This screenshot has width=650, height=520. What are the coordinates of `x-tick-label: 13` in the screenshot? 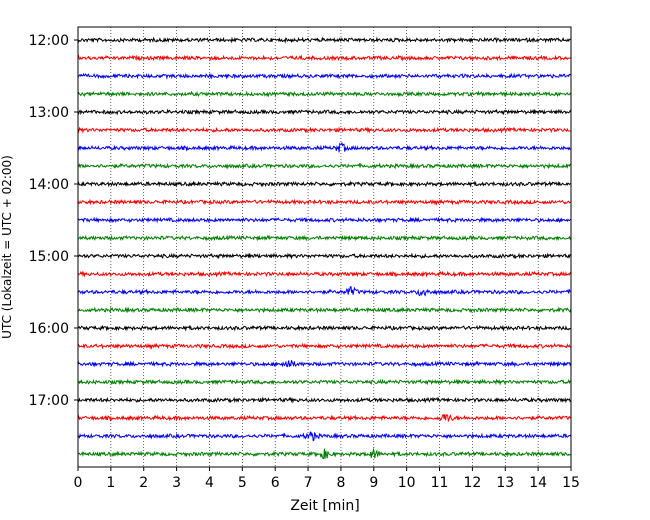 It's located at (505, 483).